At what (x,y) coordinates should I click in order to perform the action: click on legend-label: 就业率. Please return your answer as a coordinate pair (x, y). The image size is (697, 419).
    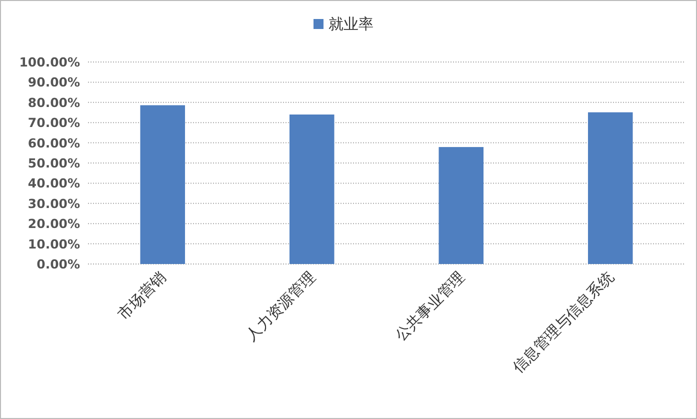
    Looking at the image, I should click on (351, 24).